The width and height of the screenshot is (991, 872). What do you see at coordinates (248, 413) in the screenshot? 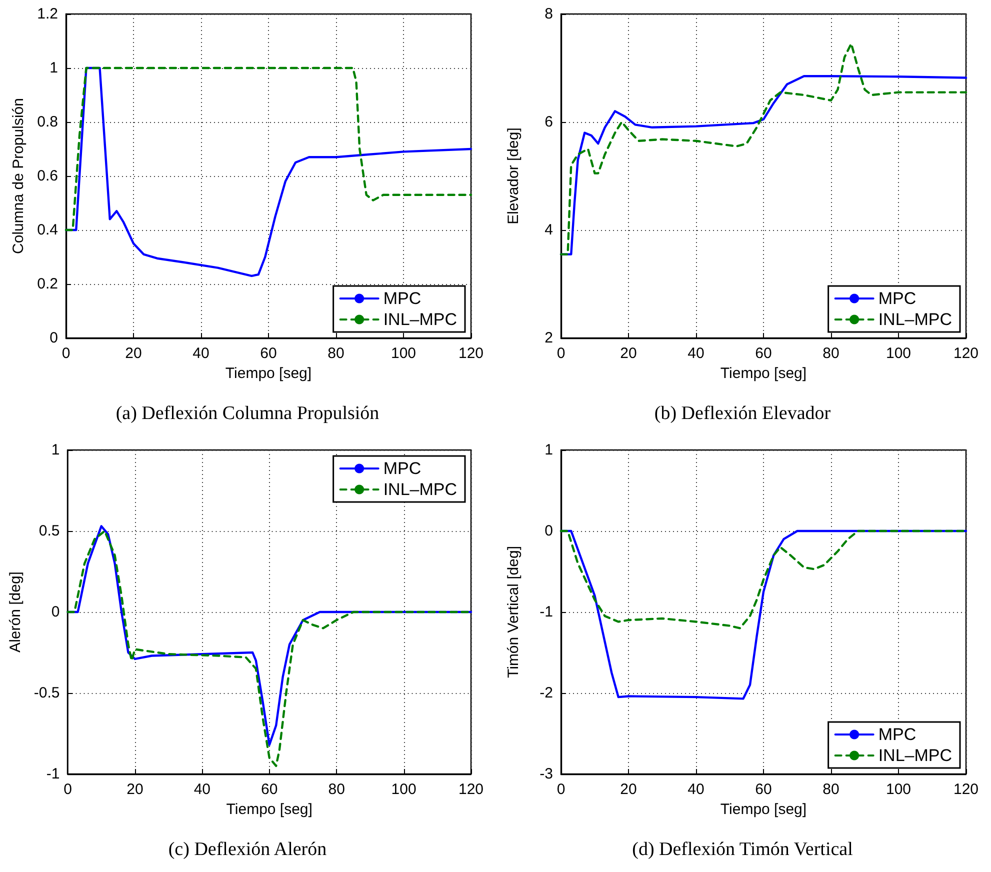
I see `text: (a) Deflexión Columna Propulsión` at bounding box center [248, 413].